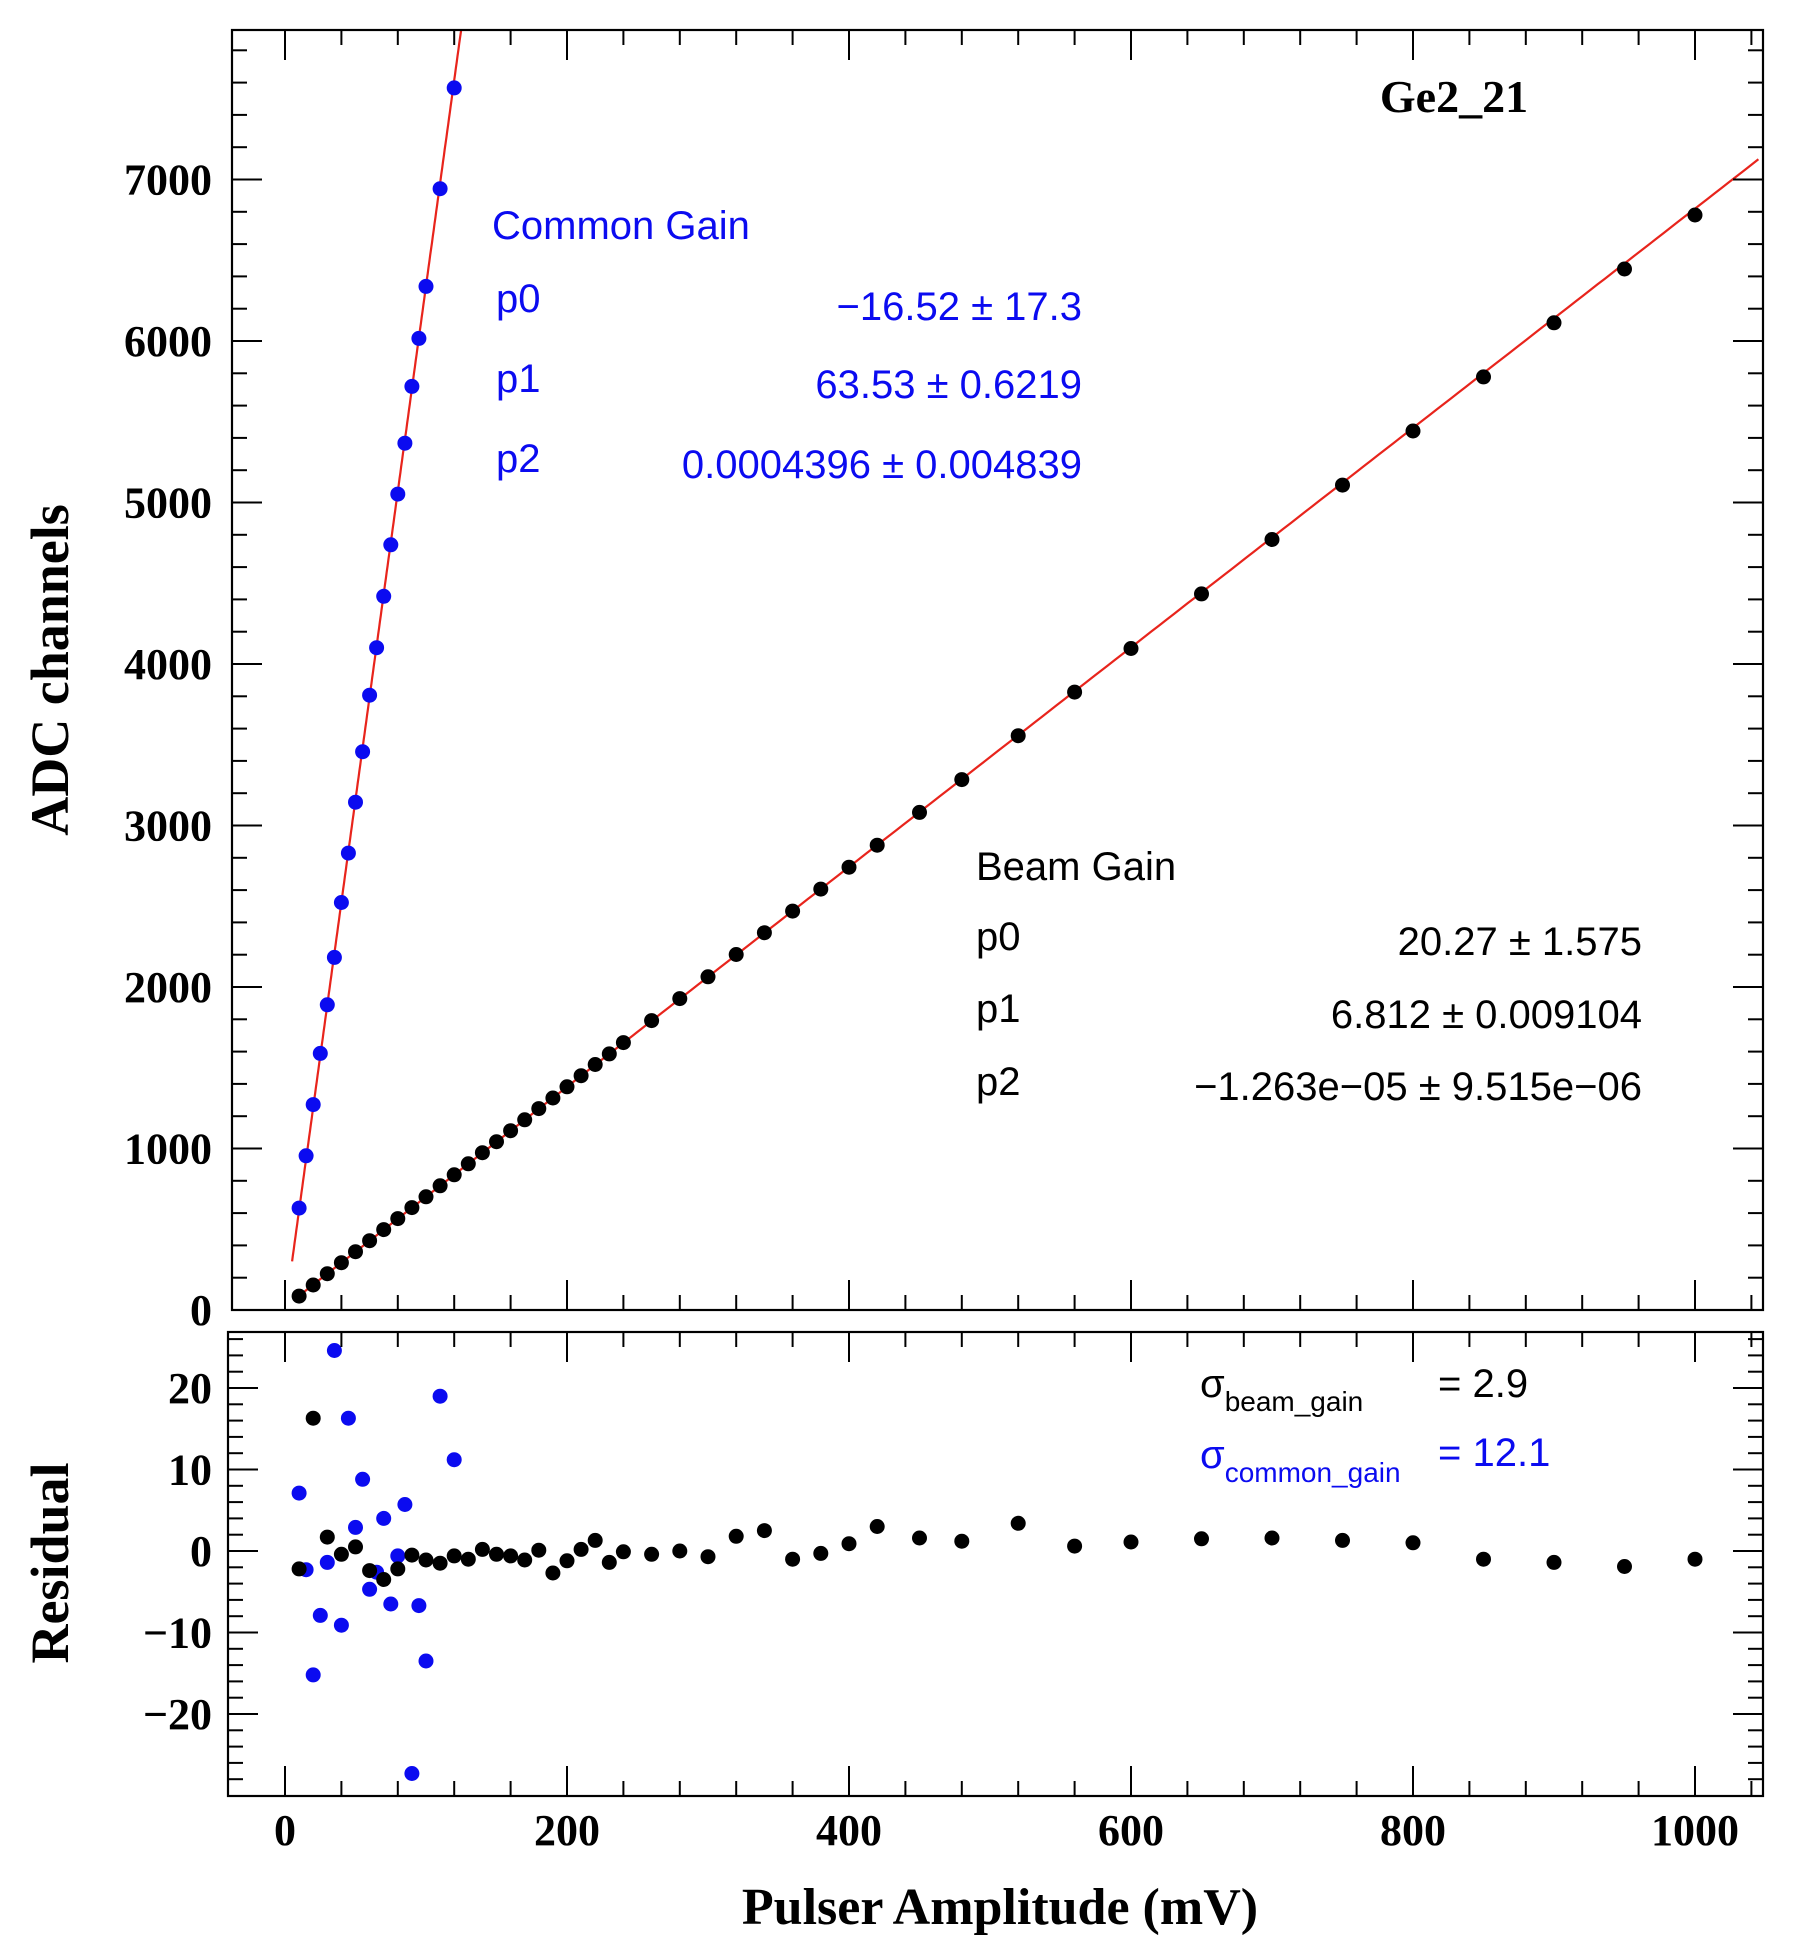 This screenshot has width=1796, height=1952. Describe the element at coordinates (998, 937) in the screenshot. I see `beam-p0-name: p0` at that location.